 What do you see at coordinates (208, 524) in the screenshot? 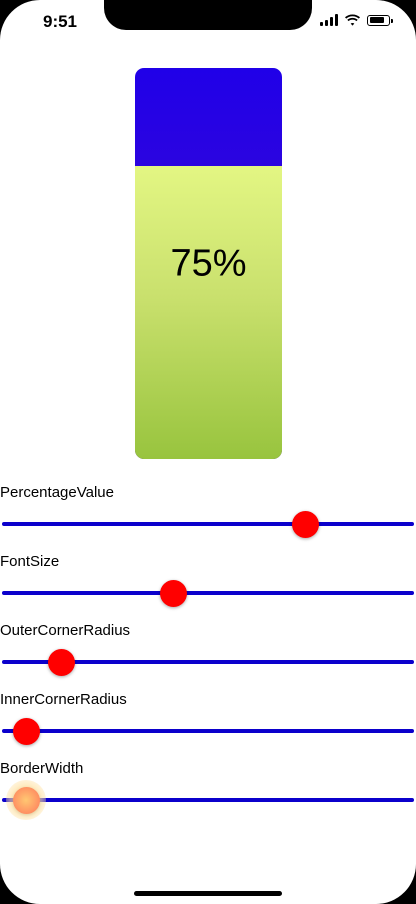
I see `percentage-value-slider-track` at bounding box center [208, 524].